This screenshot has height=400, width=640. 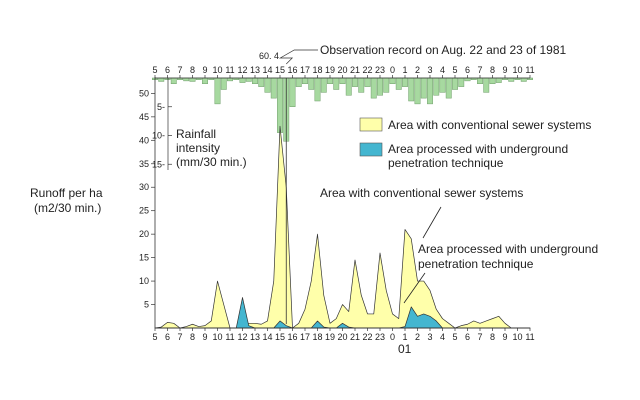 I want to click on x-tick-label: 20, so click(x=342, y=337).